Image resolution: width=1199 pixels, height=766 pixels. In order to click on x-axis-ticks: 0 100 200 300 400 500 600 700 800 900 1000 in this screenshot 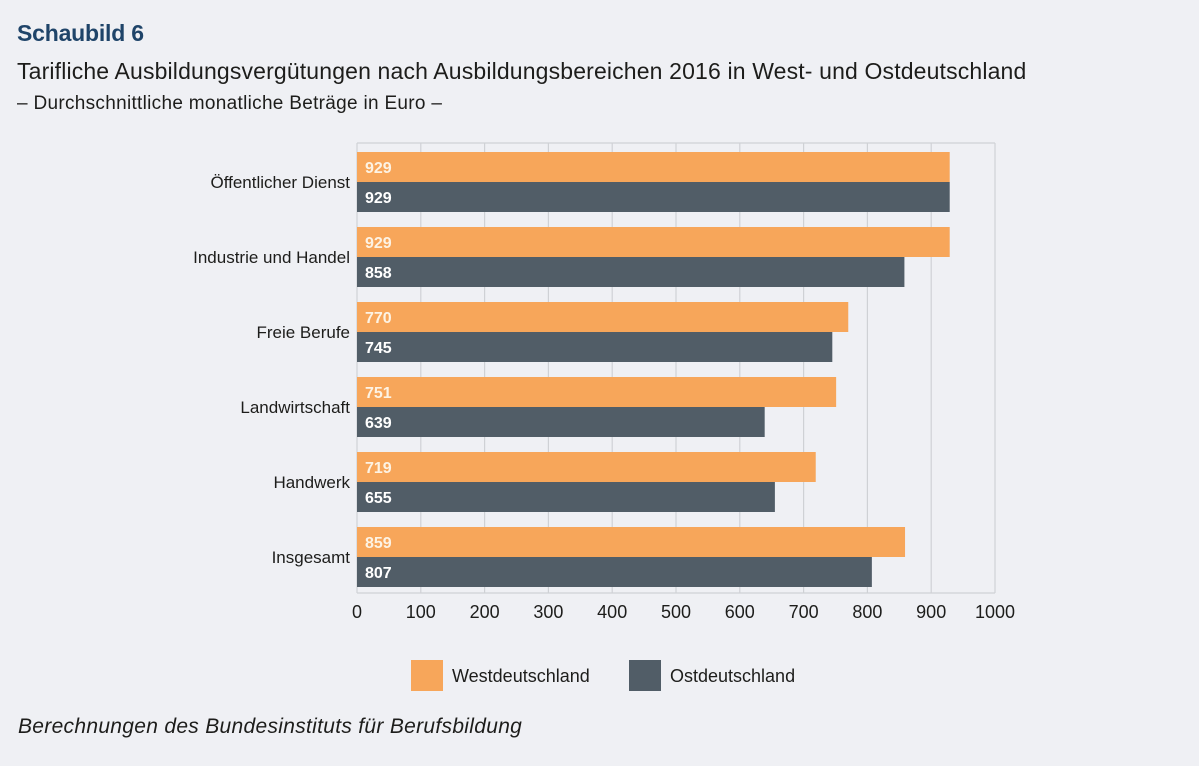, I will do `click(683, 612)`.